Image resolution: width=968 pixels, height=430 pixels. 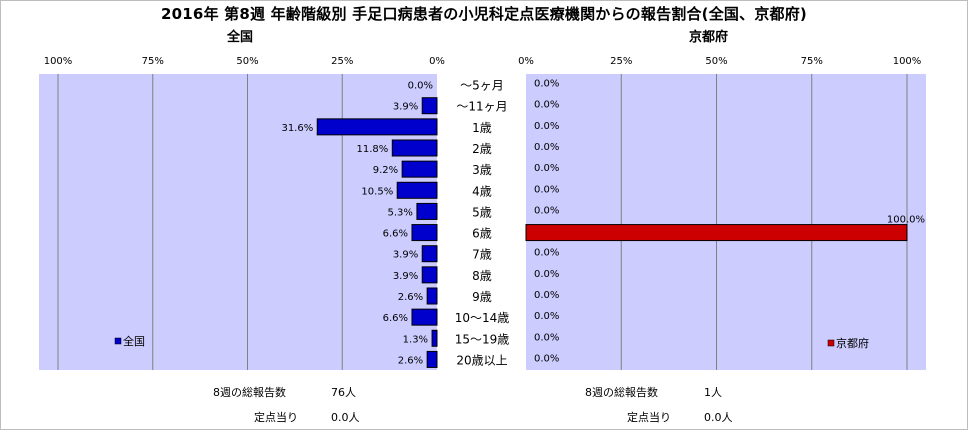 What do you see at coordinates (482, 255) in the screenshot?
I see `category-label: 7歳` at bounding box center [482, 255].